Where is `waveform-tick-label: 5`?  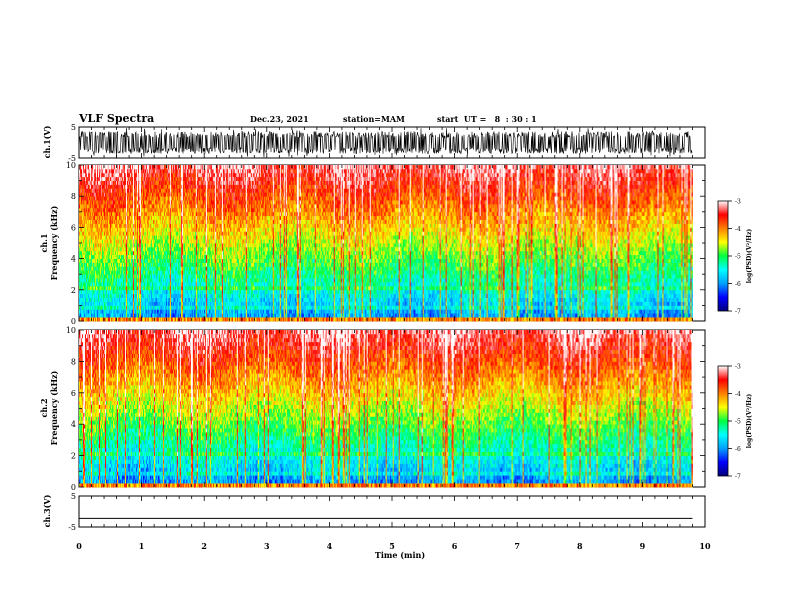 waveform-tick-label: 5 is located at coordinates (73, 127).